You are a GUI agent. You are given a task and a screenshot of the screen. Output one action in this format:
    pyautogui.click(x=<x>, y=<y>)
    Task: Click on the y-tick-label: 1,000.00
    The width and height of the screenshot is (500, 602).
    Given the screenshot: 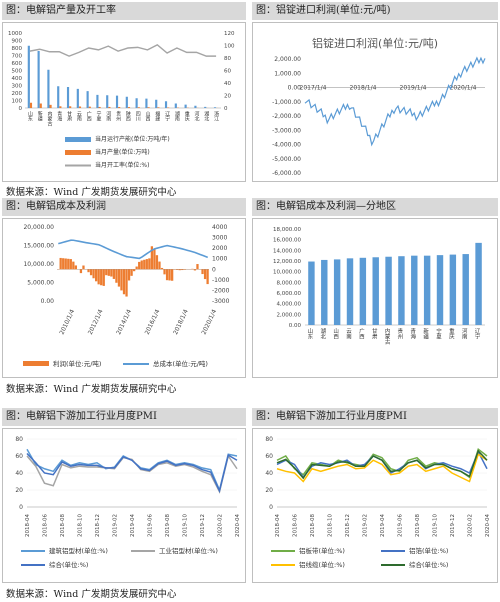 What is the action you would take?
    pyautogui.click(x=287, y=73)
    